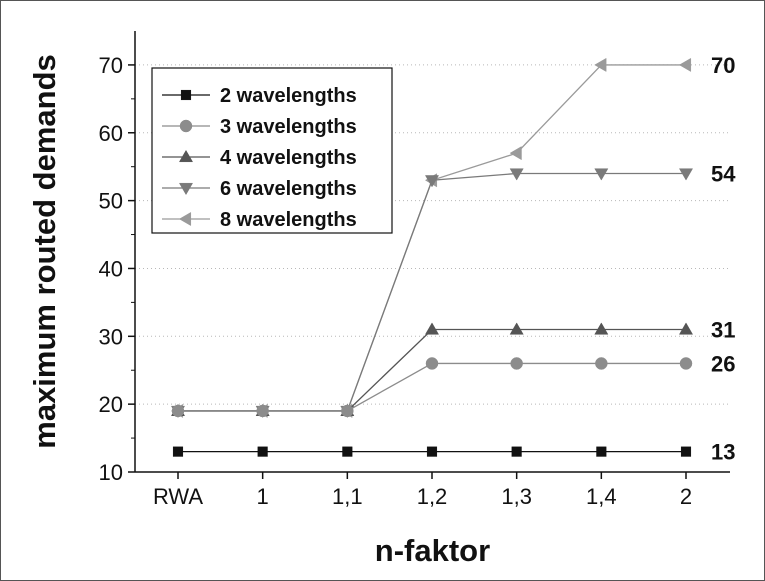 Image resolution: width=765 pixels, height=581 pixels. I want to click on x-tick-label: 1,2, so click(432, 496).